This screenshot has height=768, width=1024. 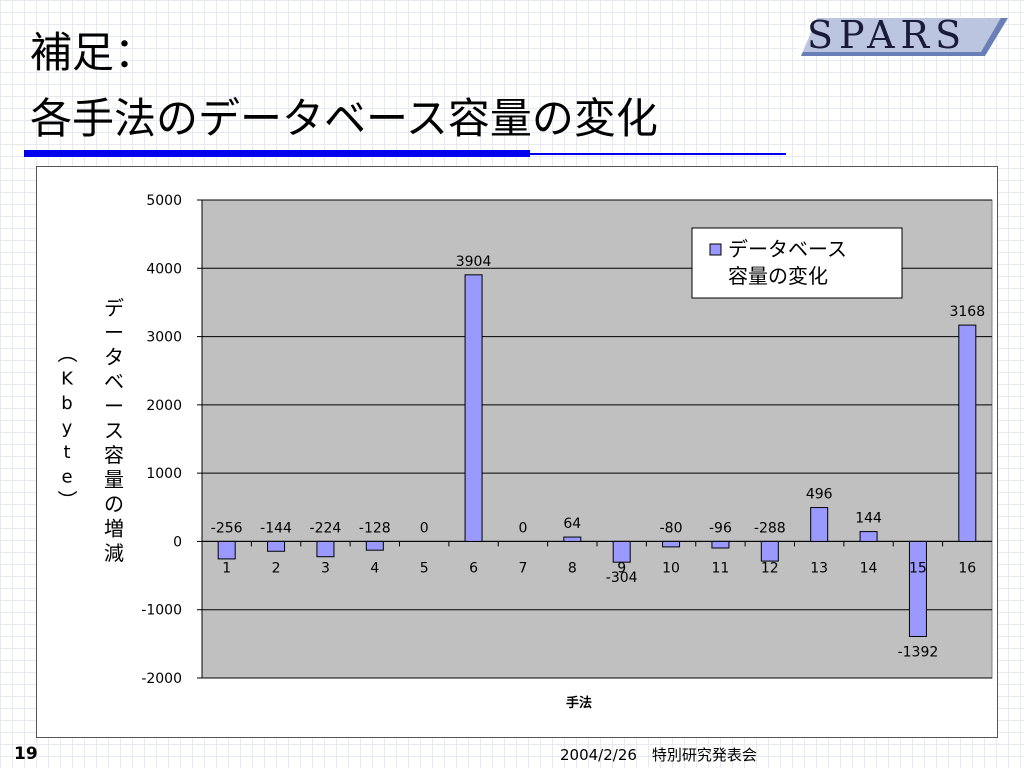 What do you see at coordinates (276, 568) in the screenshot?
I see `x-tick-label: 2` at bounding box center [276, 568].